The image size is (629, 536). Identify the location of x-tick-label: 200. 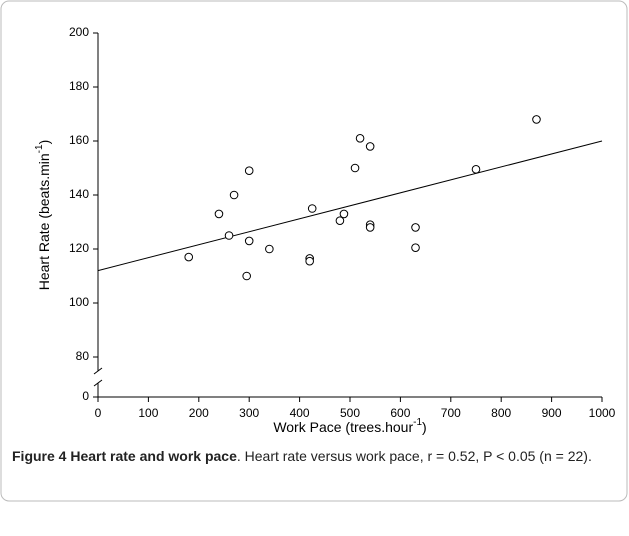
(199, 413).